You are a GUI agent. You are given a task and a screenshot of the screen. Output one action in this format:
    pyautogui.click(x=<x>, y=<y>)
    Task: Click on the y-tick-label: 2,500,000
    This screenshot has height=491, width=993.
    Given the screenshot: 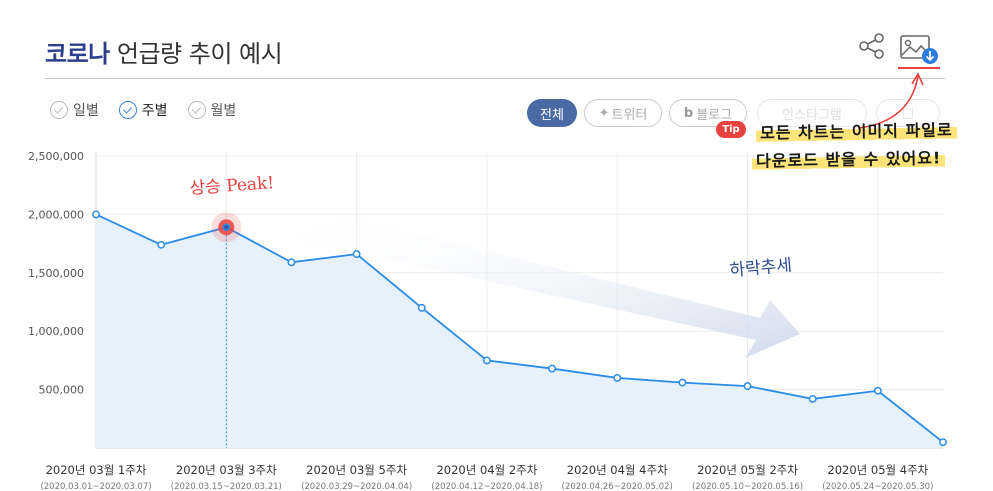 What is the action you would take?
    pyautogui.click(x=56, y=156)
    